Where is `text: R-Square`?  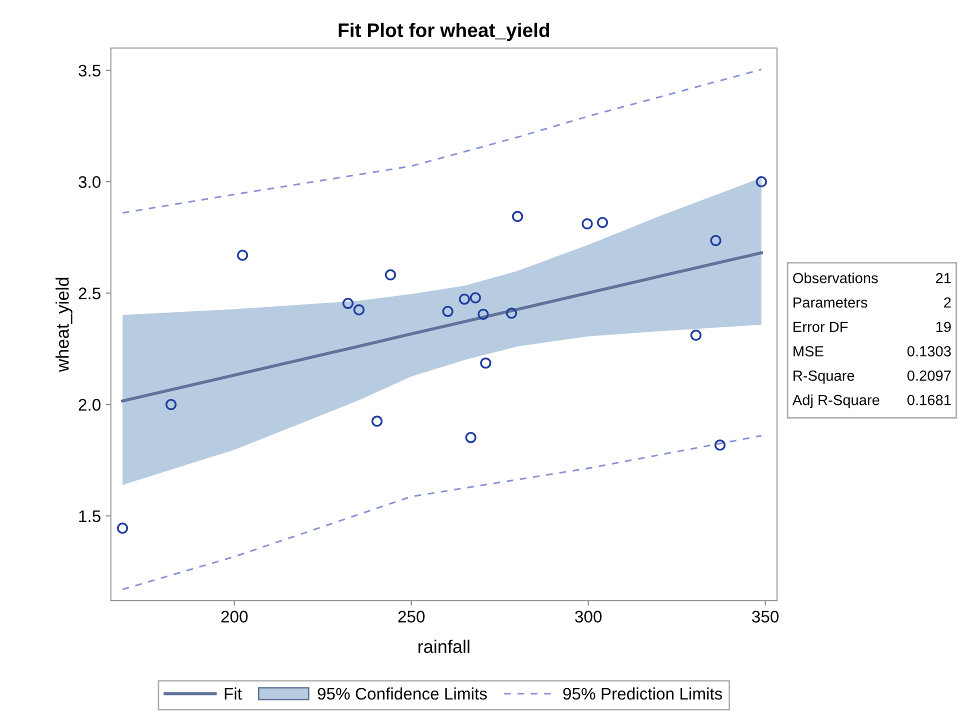
text: R-Square is located at coordinates (824, 377).